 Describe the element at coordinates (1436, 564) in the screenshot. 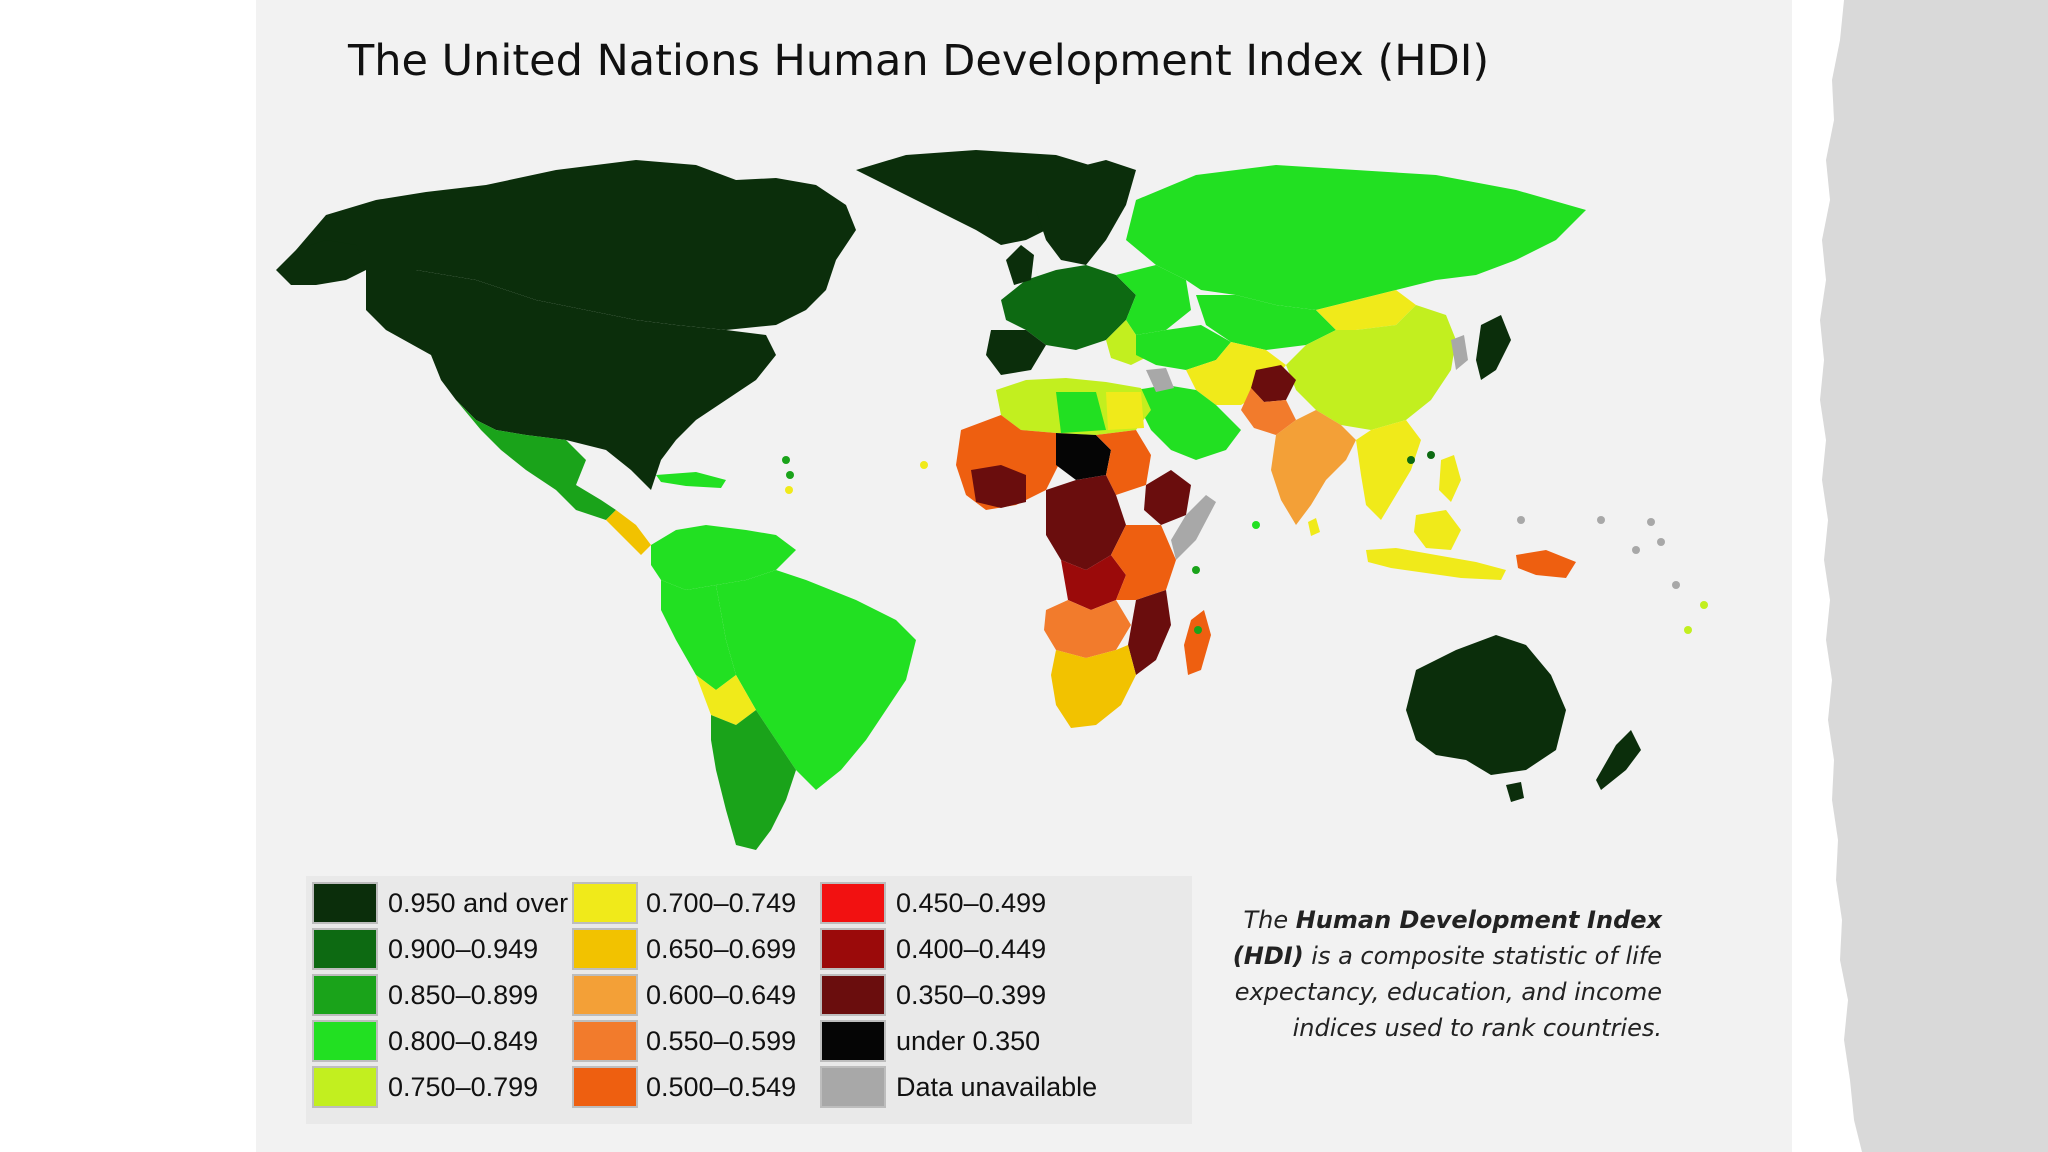

I see `region-indonesia` at that location.